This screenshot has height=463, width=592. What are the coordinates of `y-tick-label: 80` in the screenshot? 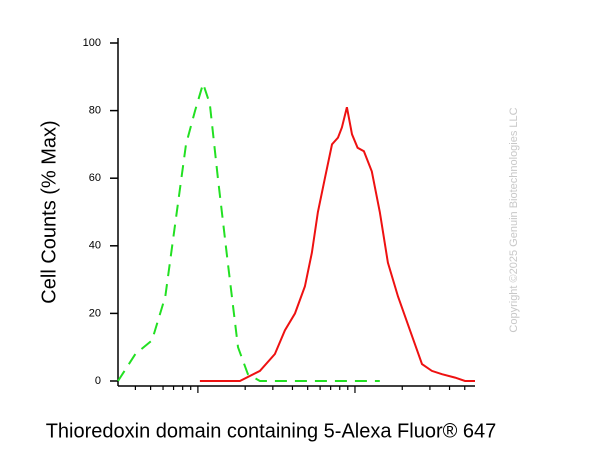 It's located at (95, 111).